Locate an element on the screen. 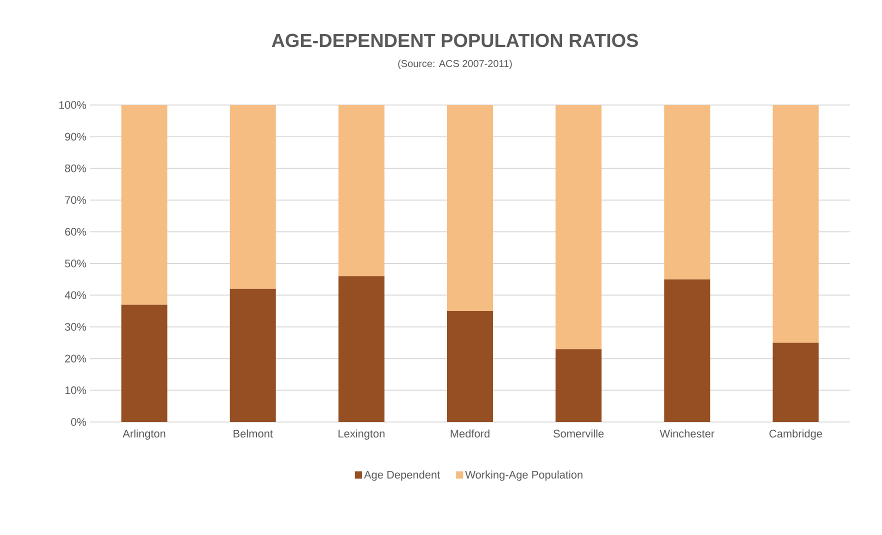 Image resolution: width=882 pixels, height=535 pixels. y-tick-label: 0% is located at coordinates (78, 422).